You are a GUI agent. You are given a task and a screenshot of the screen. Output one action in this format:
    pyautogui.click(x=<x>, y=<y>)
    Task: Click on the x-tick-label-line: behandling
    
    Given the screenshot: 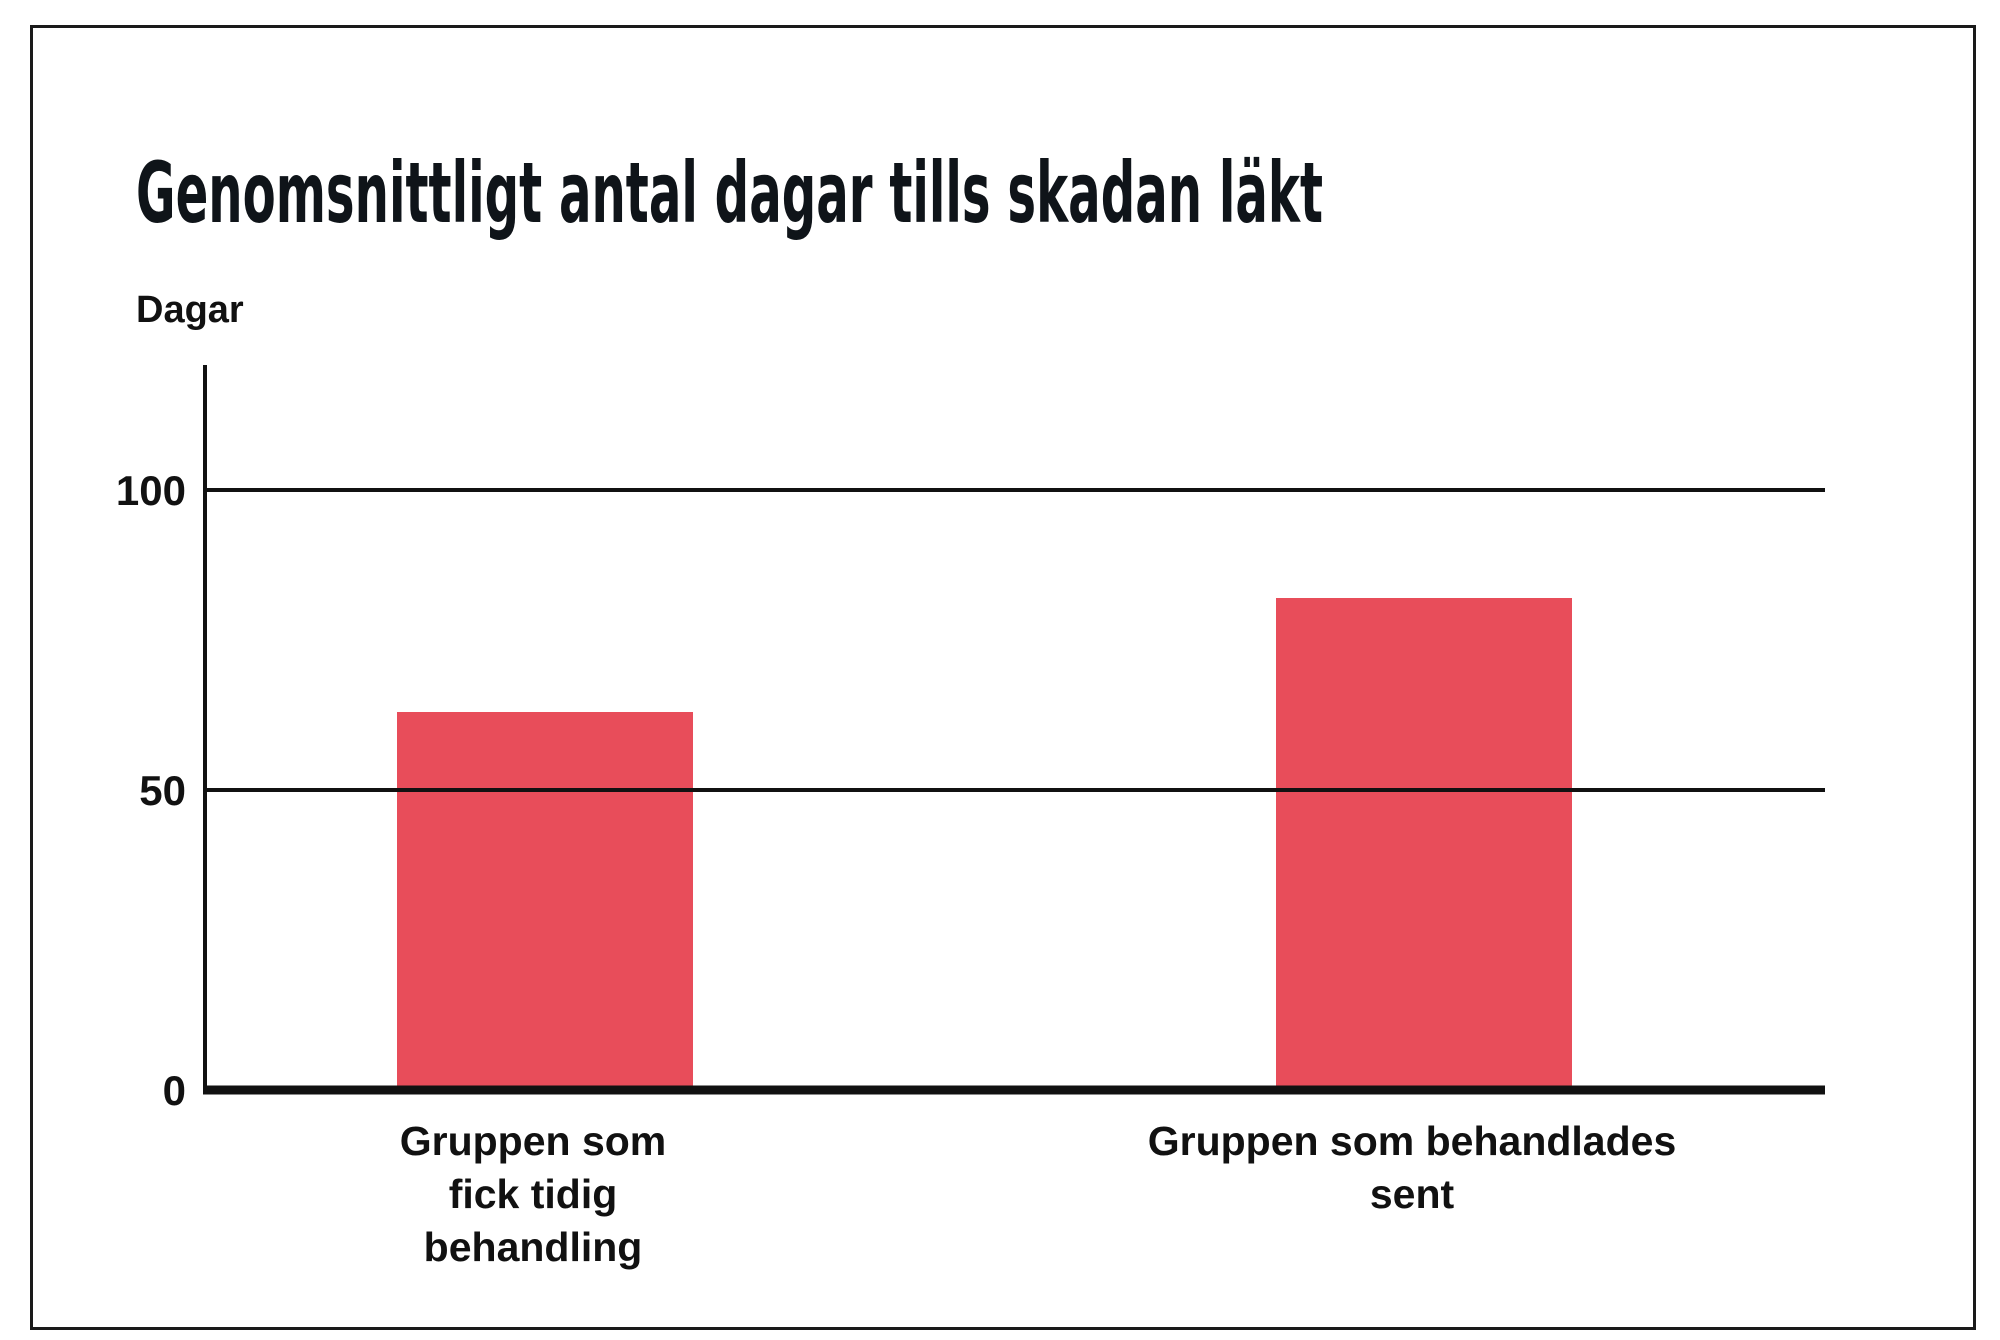 What is the action you would take?
    pyautogui.click(x=533, y=1247)
    